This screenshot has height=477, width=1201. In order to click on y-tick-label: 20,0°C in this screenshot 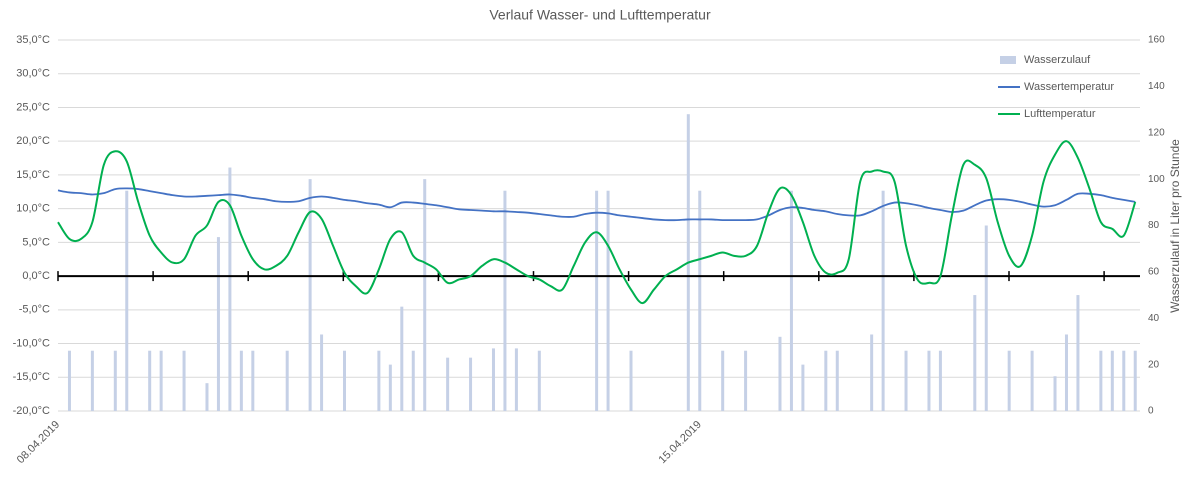, I will do `click(33, 141)`.